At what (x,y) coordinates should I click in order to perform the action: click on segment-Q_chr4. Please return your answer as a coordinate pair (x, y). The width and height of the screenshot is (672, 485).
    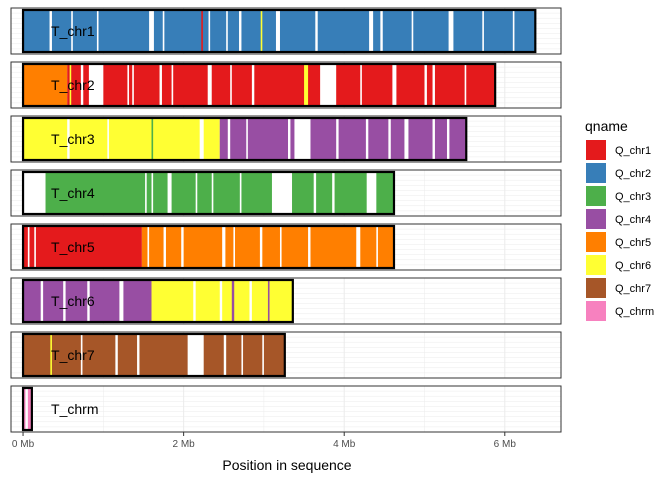
    Looking at the image, I should click on (233, 301).